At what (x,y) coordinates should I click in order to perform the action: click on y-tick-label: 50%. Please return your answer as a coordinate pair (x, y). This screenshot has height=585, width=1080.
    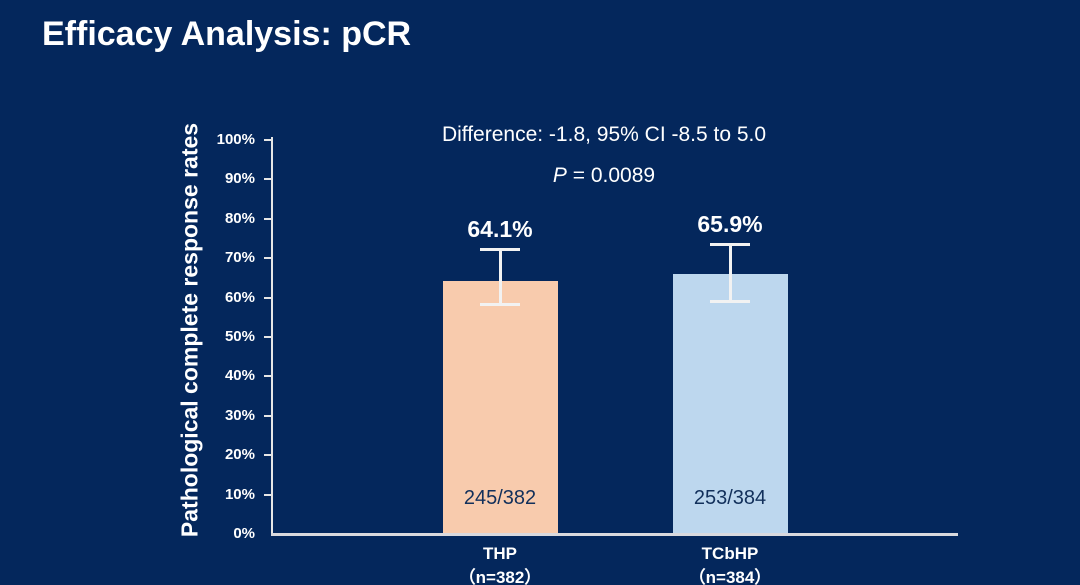
    Looking at the image, I should click on (239, 336).